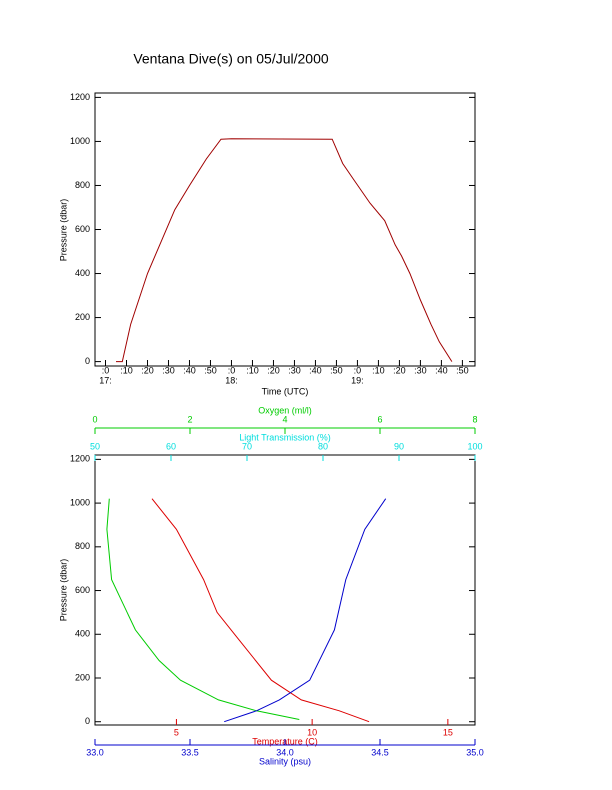 The width and height of the screenshot is (612, 790). I want to click on x-tick-label: 60, so click(171, 446).